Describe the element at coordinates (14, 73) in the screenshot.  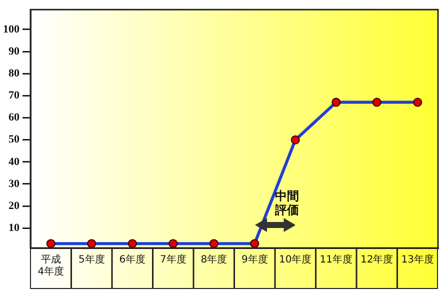
I see `y-tick-label: 80` at that location.